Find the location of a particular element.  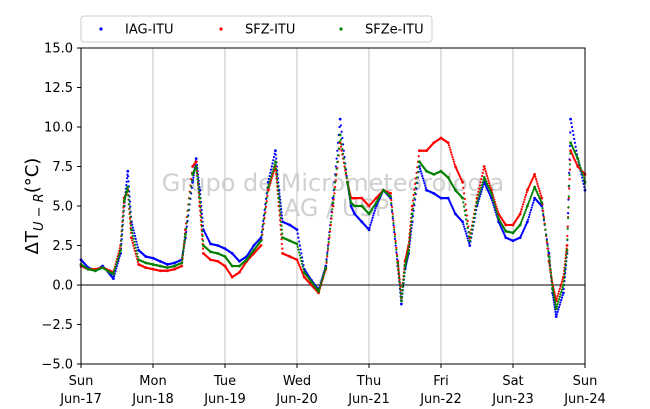

x-tick-date: Jun-19 is located at coordinates (224, 399).